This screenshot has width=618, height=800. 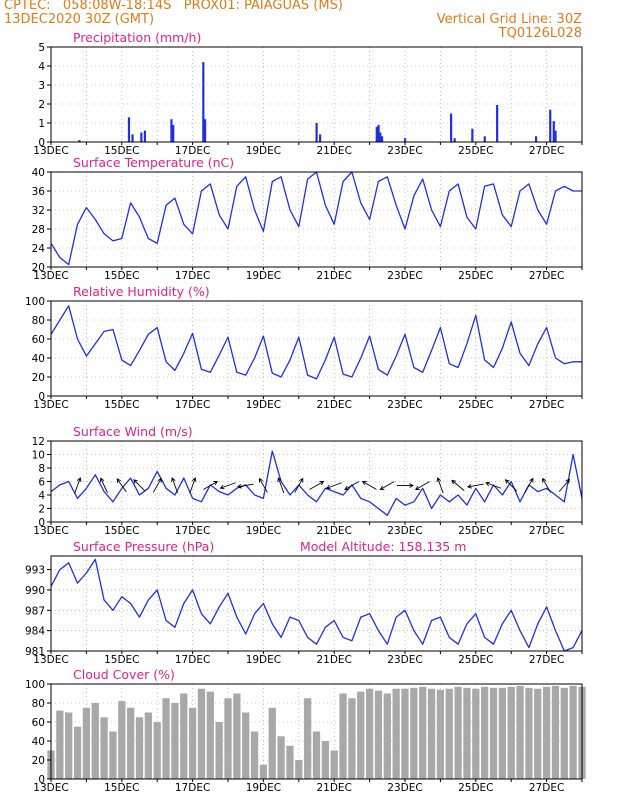 What do you see at coordinates (41, 86) in the screenshot?
I see `y-tick-label: 3` at bounding box center [41, 86].